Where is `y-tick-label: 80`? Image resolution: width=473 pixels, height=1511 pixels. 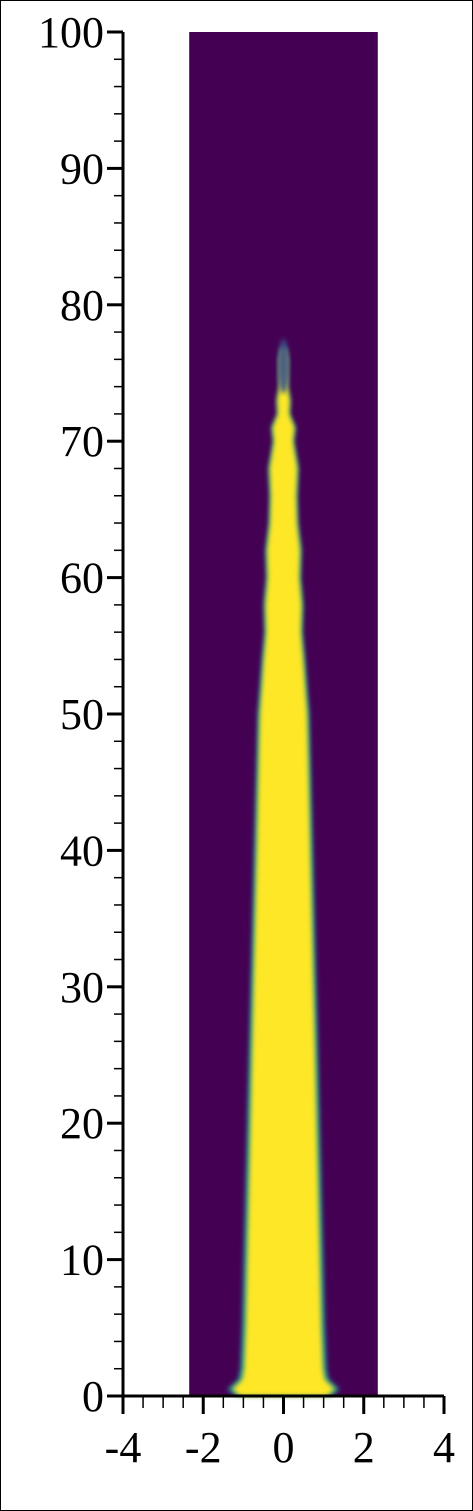 y-tick-label: 80 is located at coordinates (82, 305).